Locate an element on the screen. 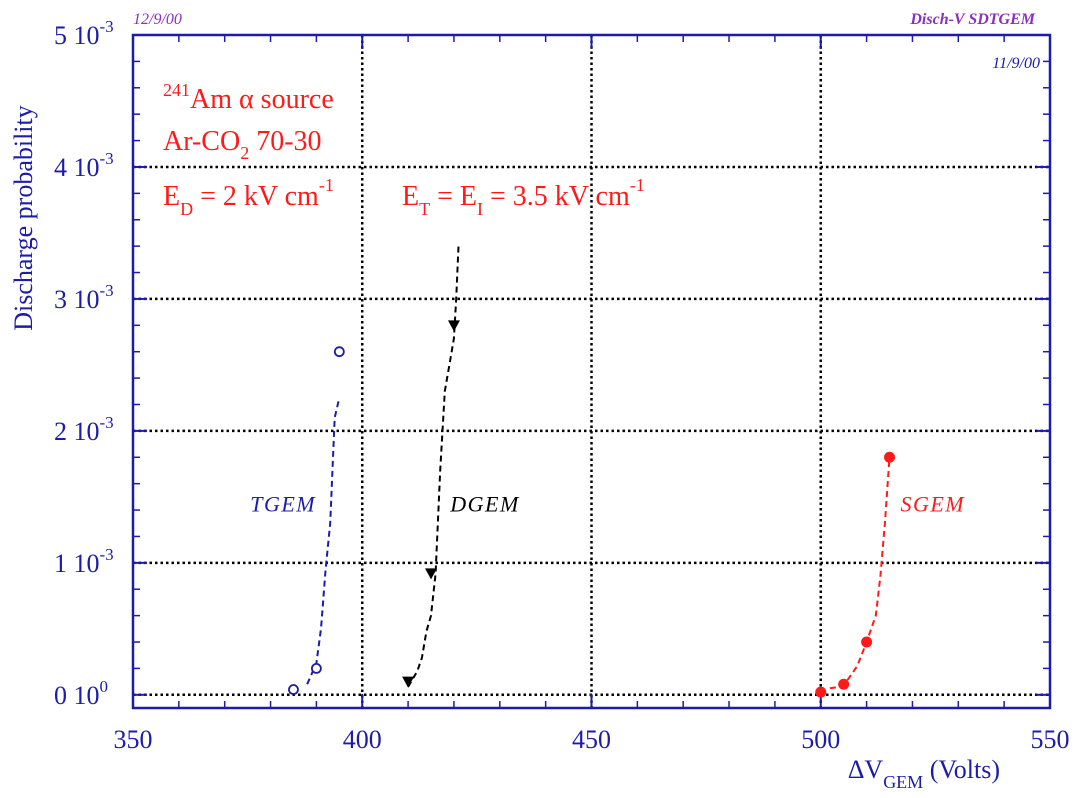  y-tick-exponent: 0 is located at coordinates (104, 686).